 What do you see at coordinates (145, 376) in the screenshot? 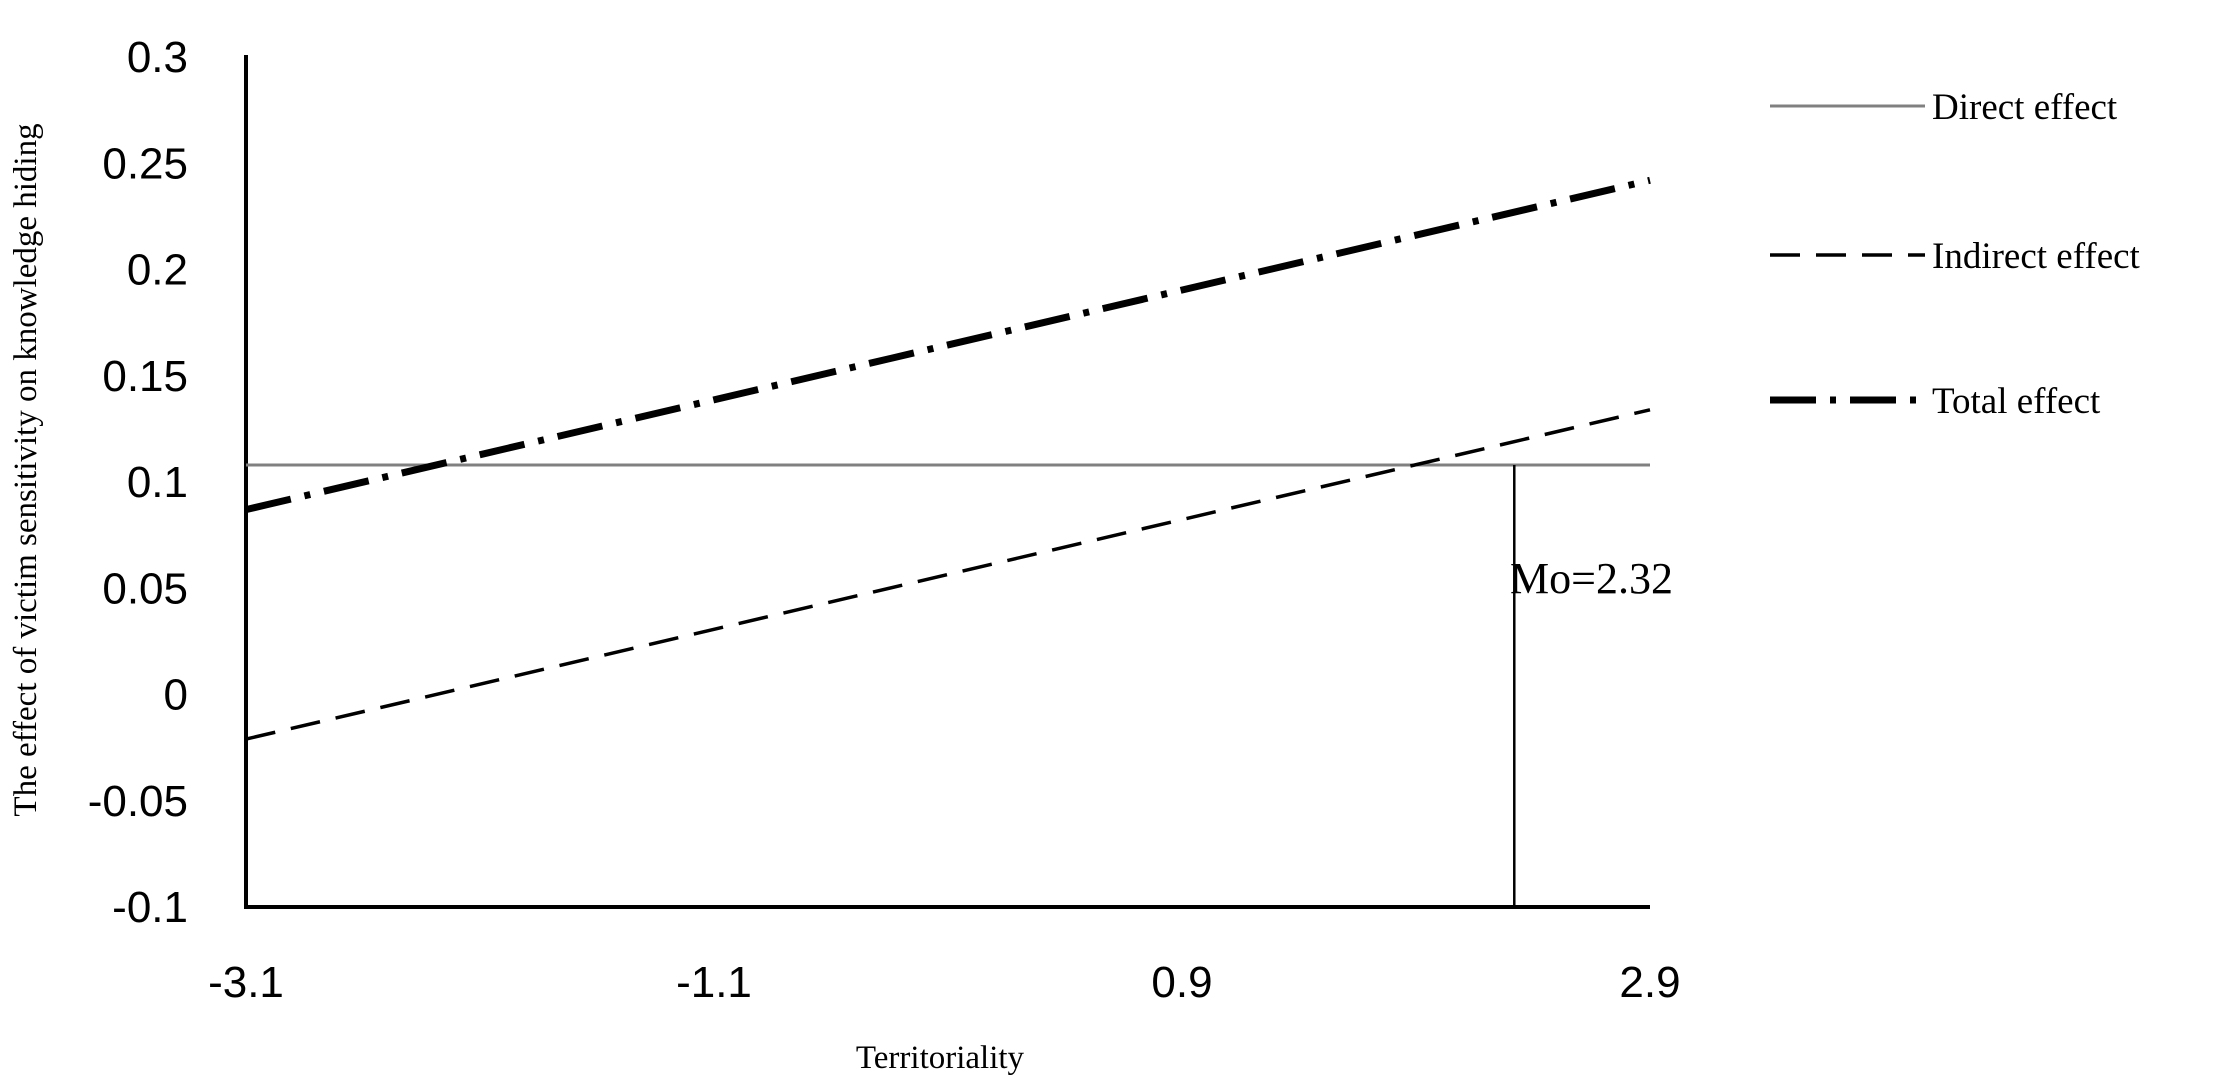
I see `y-tick-label: 0.15` at bounding box center [145, 376].